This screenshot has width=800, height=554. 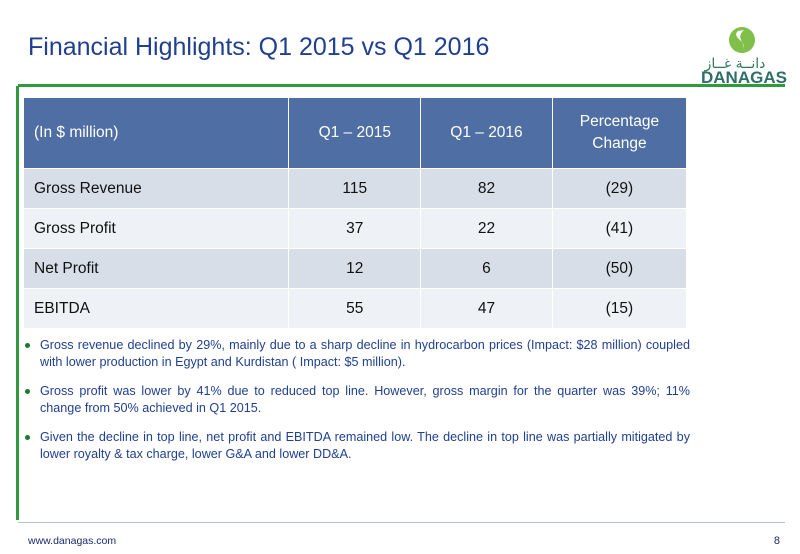 I want to click on footer-divider, so click(x=401, y=522).